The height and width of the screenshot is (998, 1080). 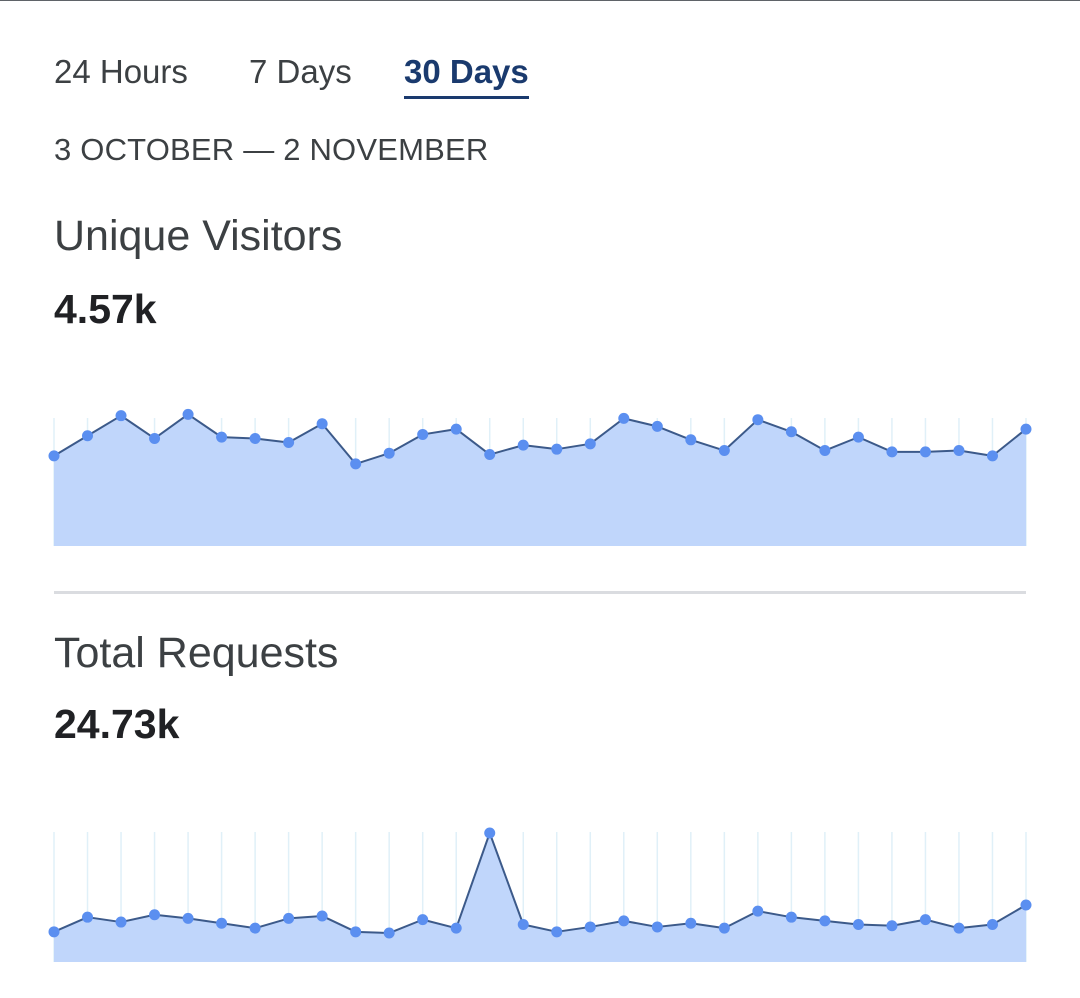 I want to click on date-range: 3 OCTOBER — 2 NOVEMBER, so click(x=271, y=149).